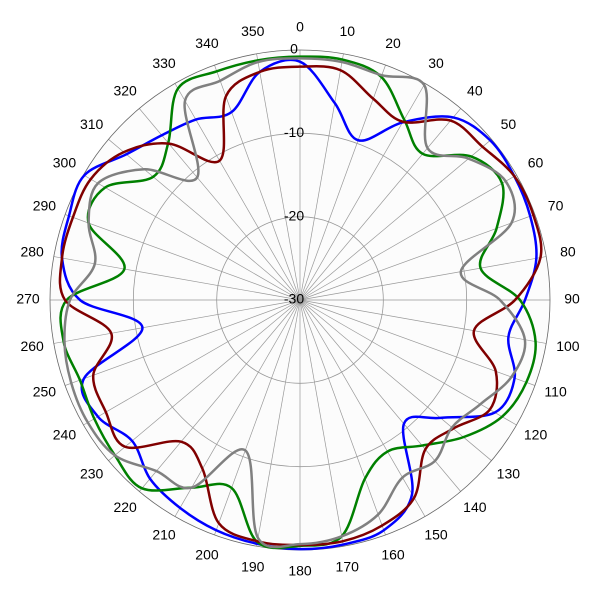 This screenshot has width=600, height=600. What do you see at coordinates (536, 435) in the screenshot?
I see `angle-label: 120` at bounding box center [536, 435].